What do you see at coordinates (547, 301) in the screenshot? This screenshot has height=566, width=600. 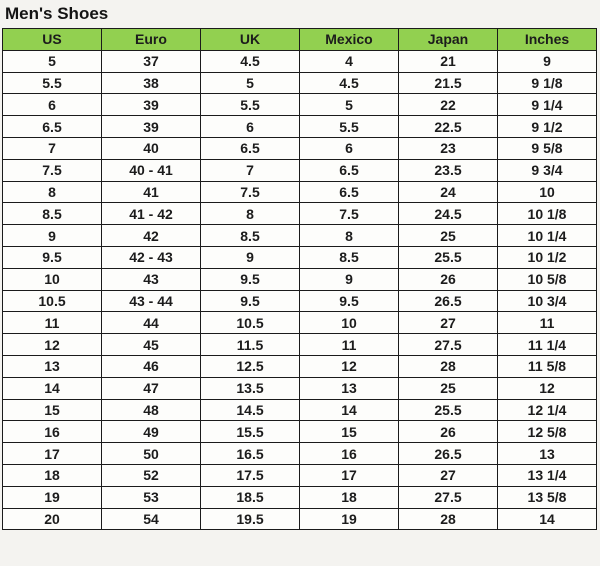 I see `table-cell: 10 3/4` at bounding box center [547, 301].